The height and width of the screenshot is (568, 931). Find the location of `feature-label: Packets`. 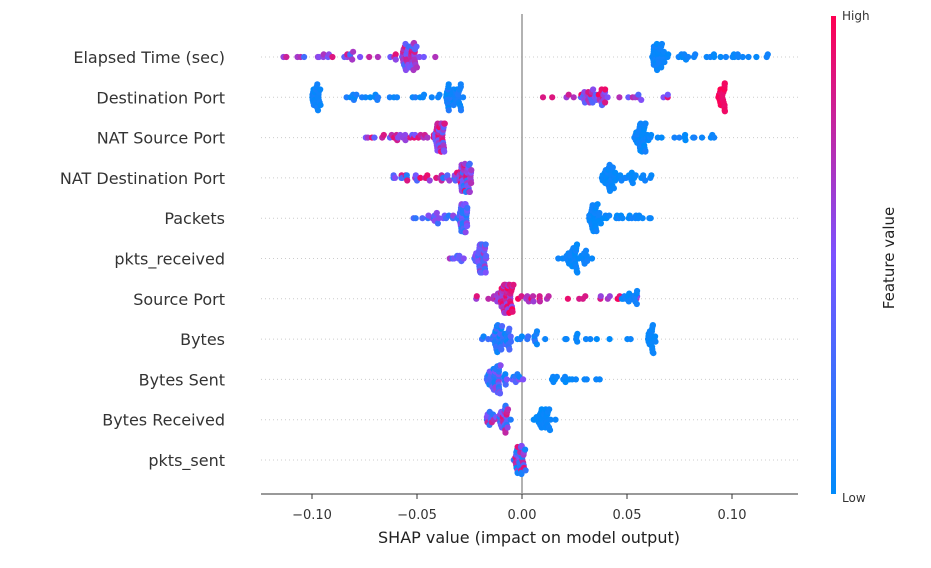

feature-label: Packets is located at coordinates (194, 218).